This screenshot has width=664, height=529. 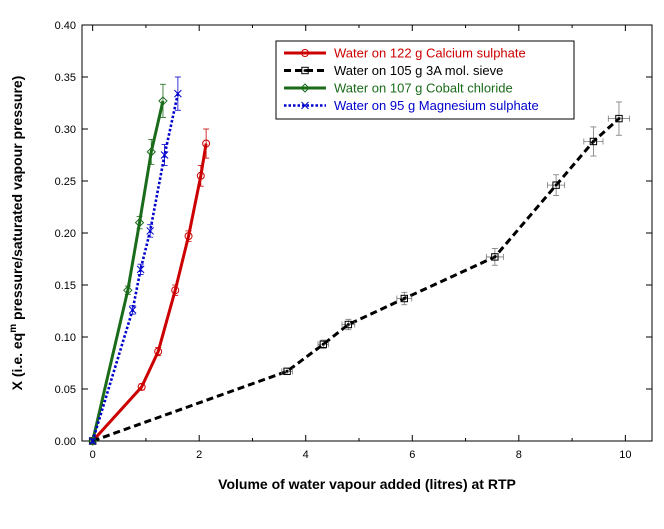 What do you see at coordinates (430, 53) in the screenshot?
I see `legend-label: Water on 122 g Calcium sulphate` at bounding box center [430, 53].